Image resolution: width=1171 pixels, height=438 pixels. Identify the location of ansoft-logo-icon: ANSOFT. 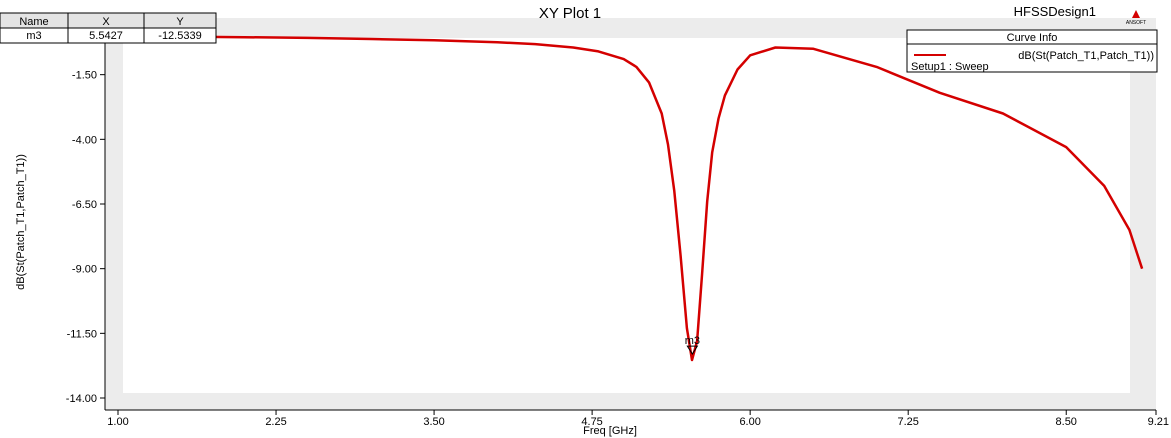
(1136, 18).